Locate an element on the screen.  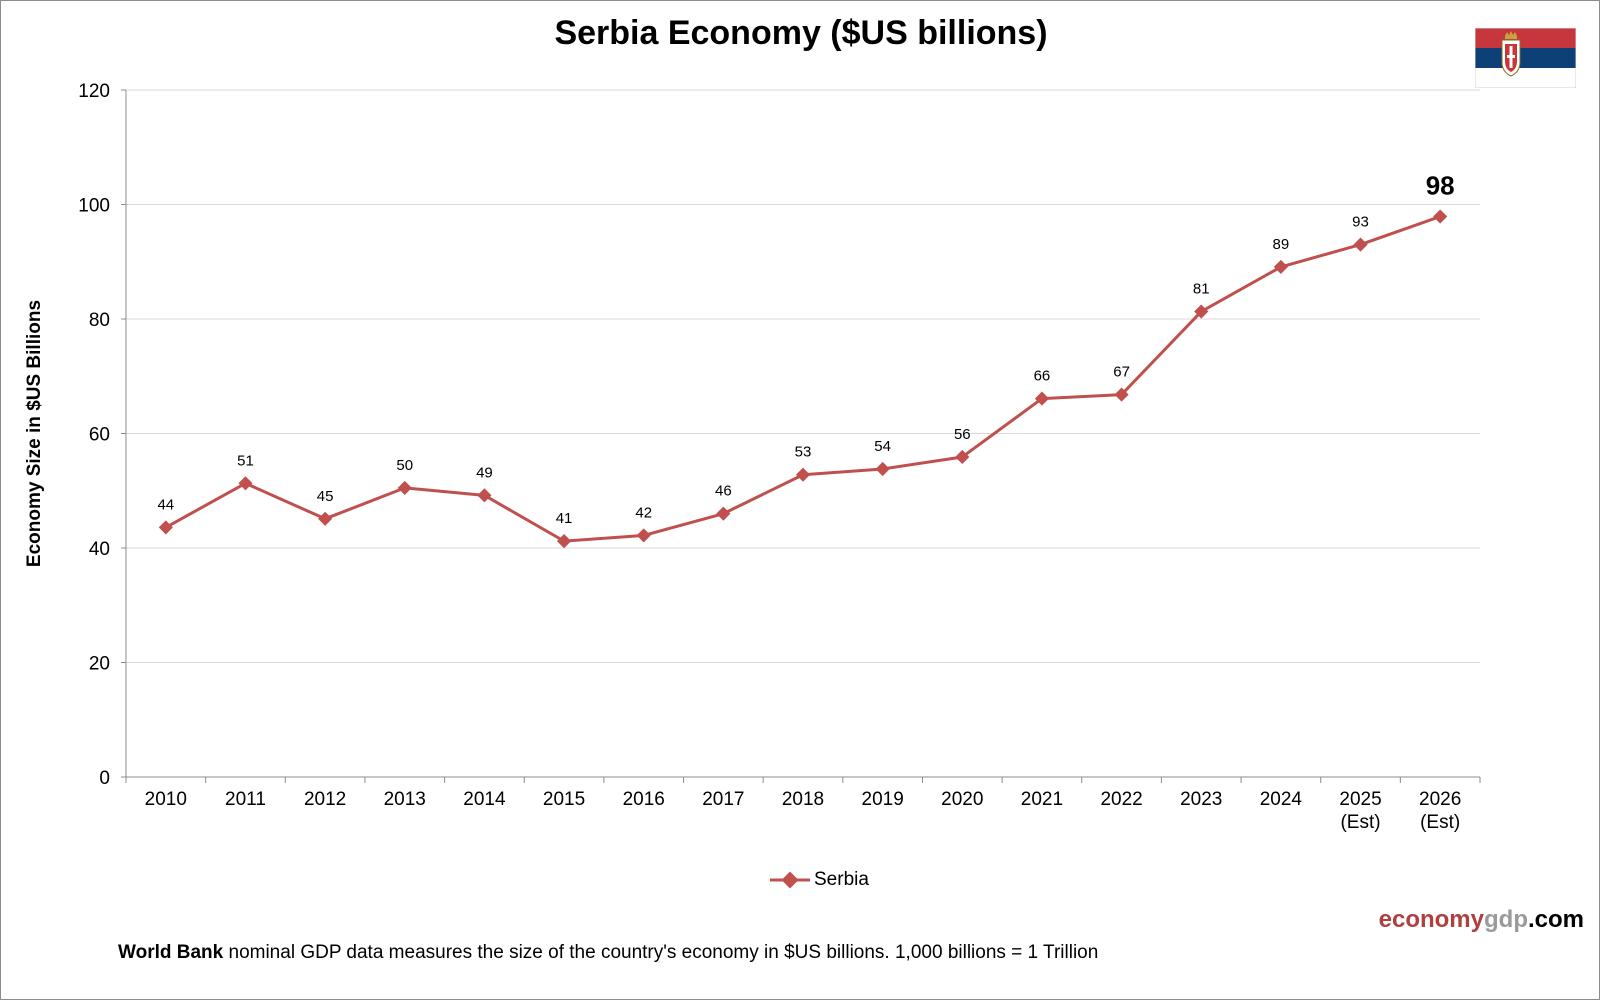
data-label: 89 is located at coordinates (1281, 244).